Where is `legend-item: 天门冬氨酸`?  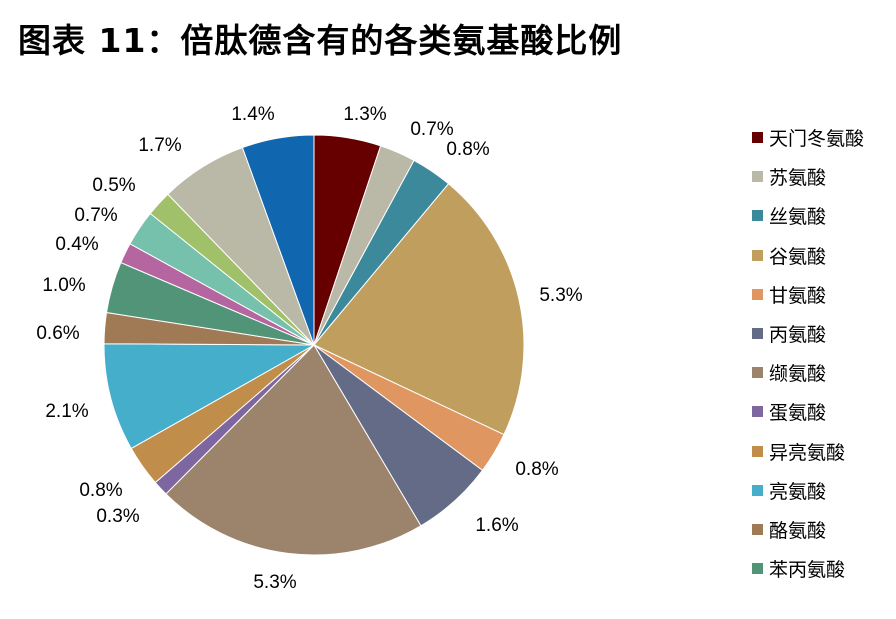 legend-item: 天门冬氨酸 is located at coordinates (808, 137).